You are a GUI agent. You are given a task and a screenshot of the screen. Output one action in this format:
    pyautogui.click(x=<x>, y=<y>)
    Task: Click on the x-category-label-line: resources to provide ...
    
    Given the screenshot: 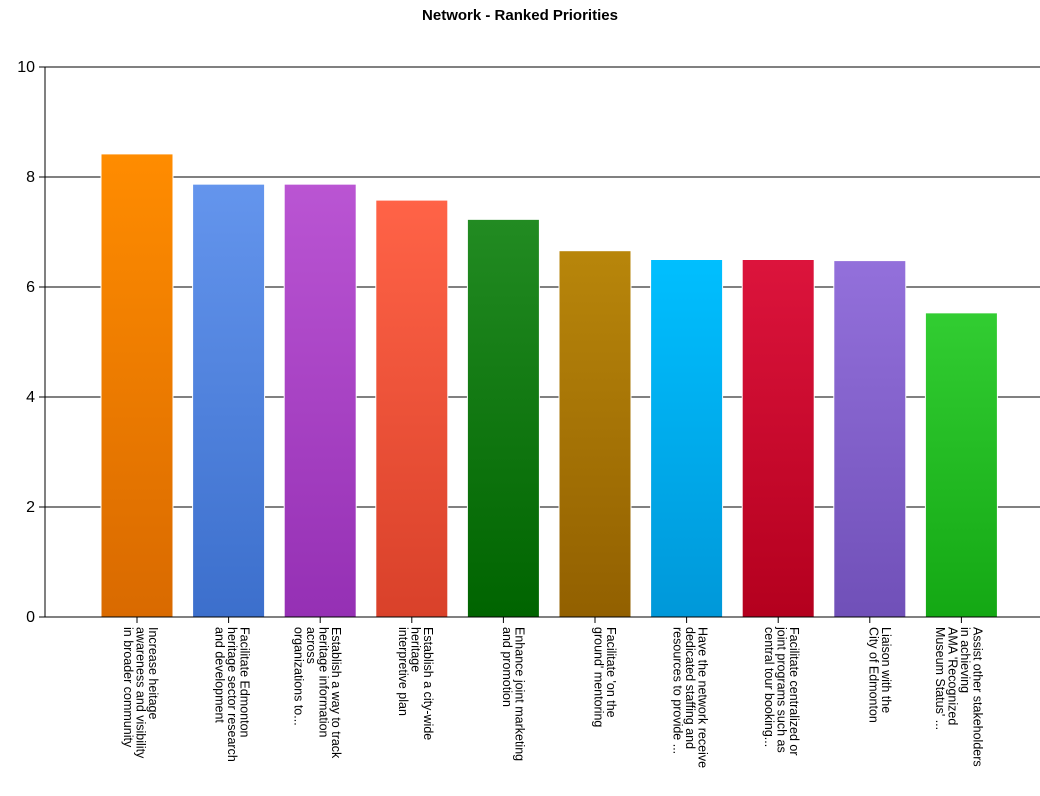 What is the action you would take?
    pyautogui.click(x=678, y=690)
    